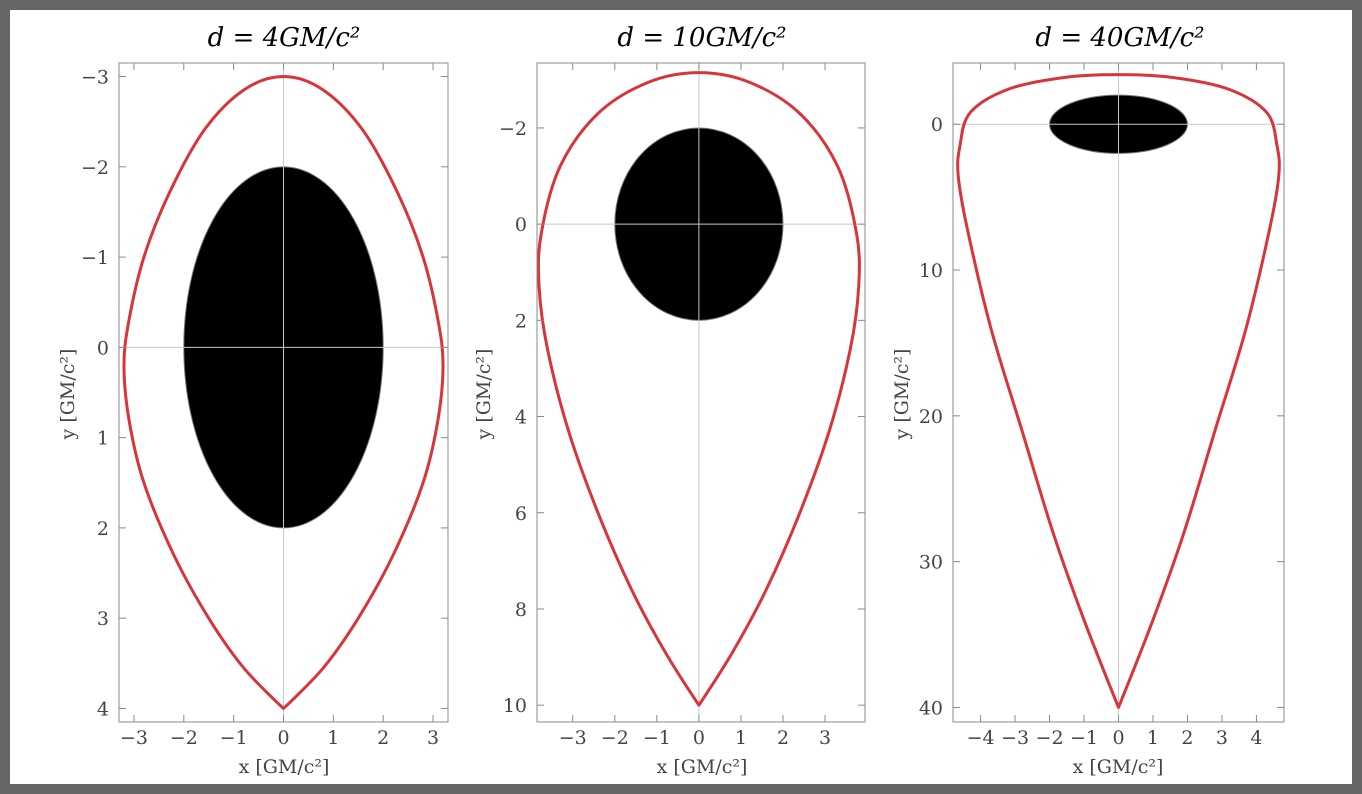 The height and width of the screenshot is (794, 1362). I want to click on y-tick-label: 8, so click(521, 610).